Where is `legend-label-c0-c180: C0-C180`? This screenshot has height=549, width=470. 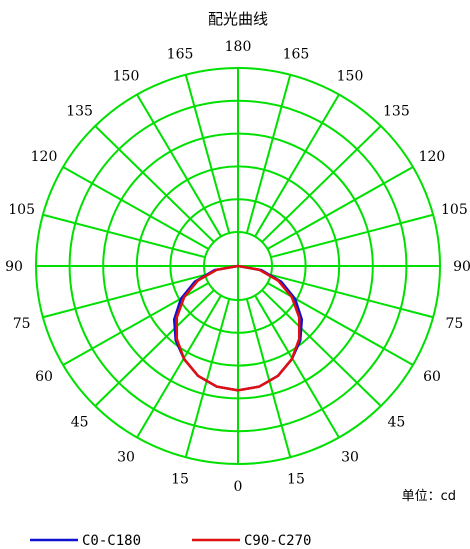 legend-label-c0-c180: C0-C180 is located at coordinates (111, 541).